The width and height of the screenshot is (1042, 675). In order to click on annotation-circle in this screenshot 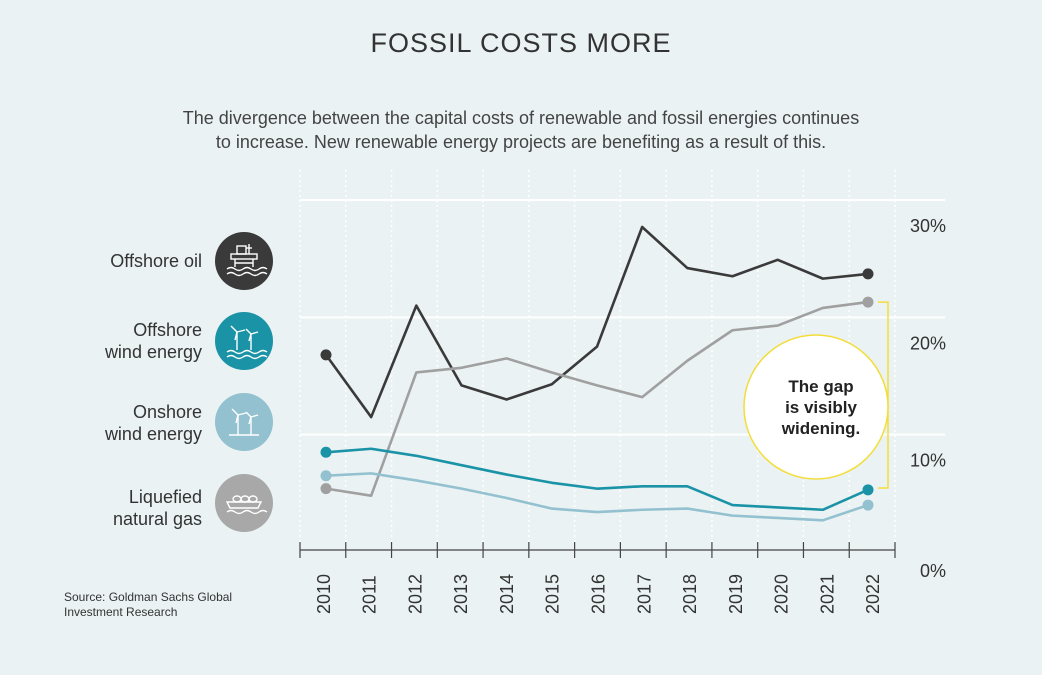, I will do `click(816, 407)`.